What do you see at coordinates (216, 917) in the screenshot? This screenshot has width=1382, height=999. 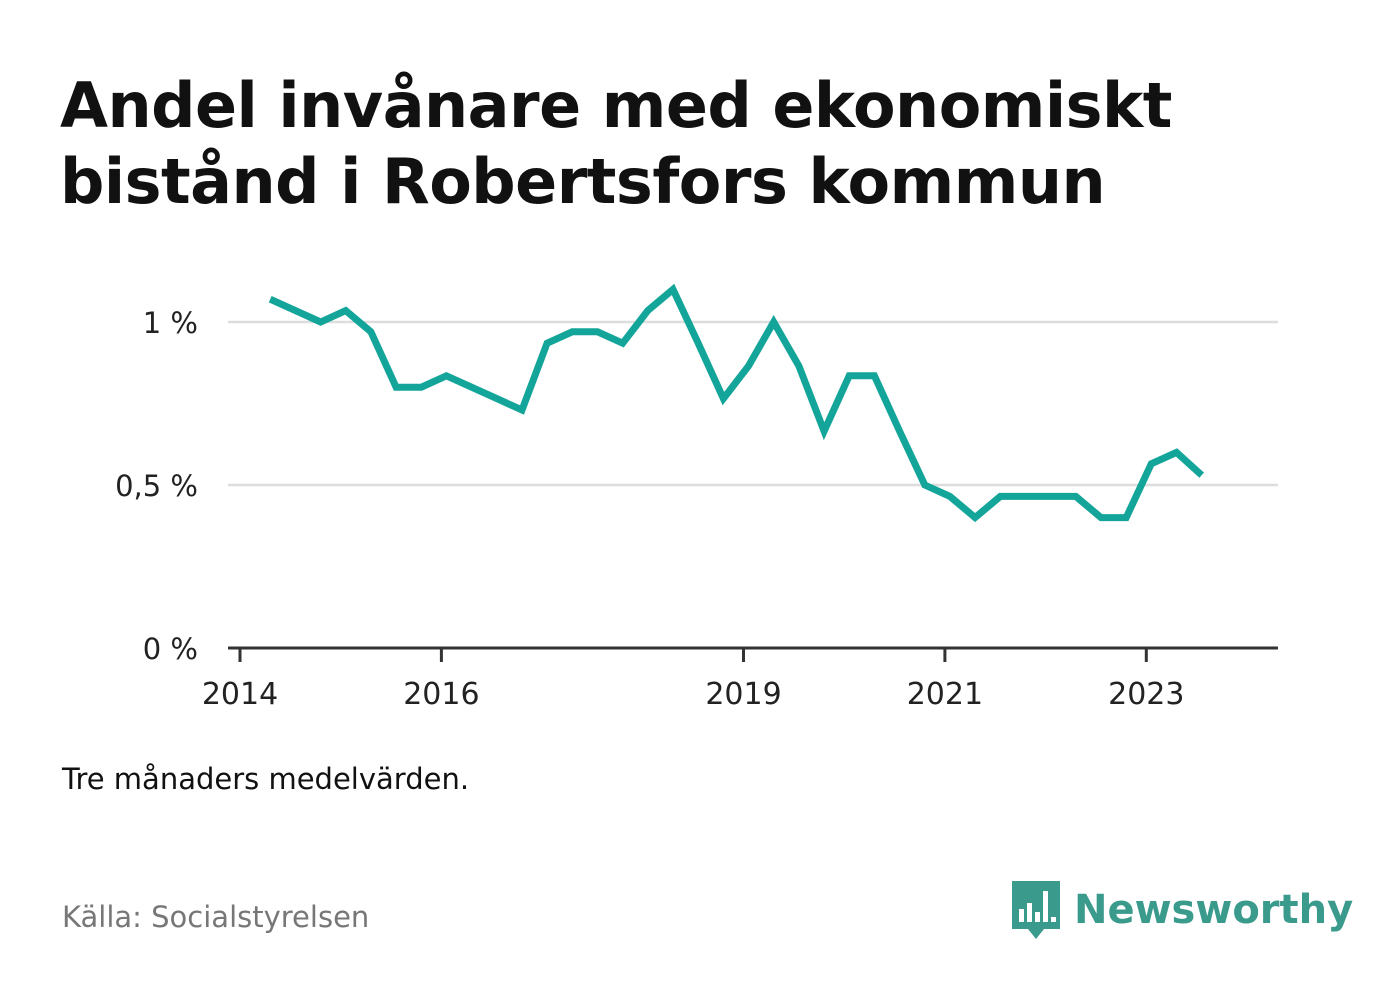 I see `source-label: Källa: Socialstyrelsen` at bounding box center [216, 917].